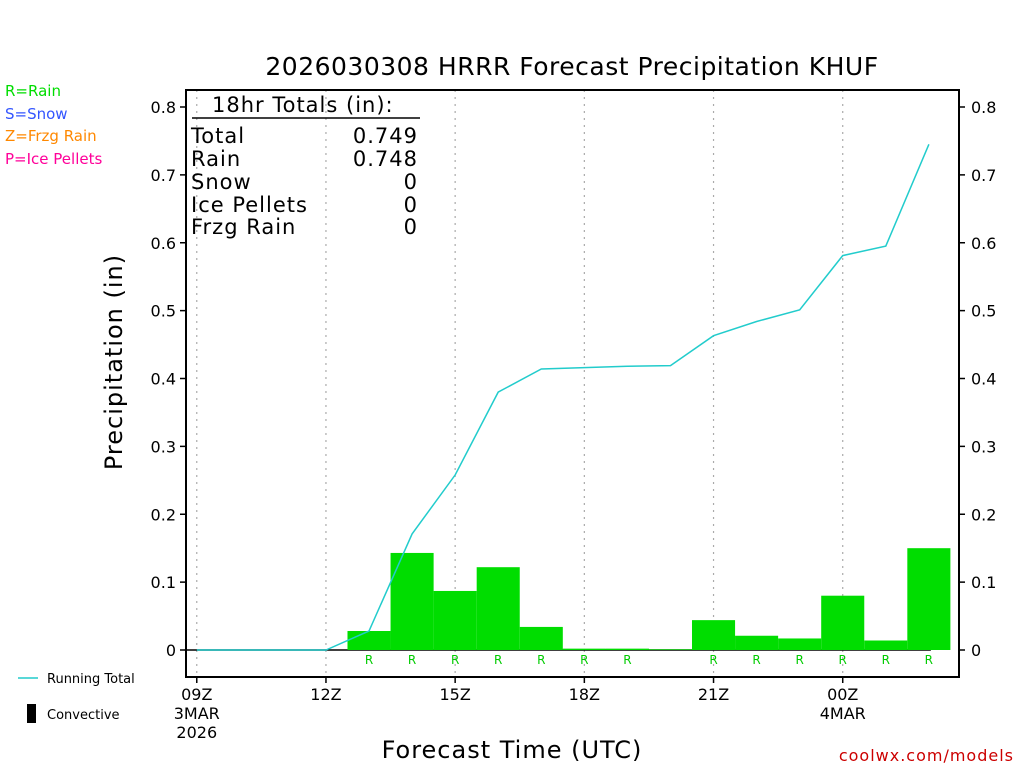 The width and height of the screenshot is (1024, 768). I want to click on totals-header: 18hr Totals (in):, so click(303, 105).